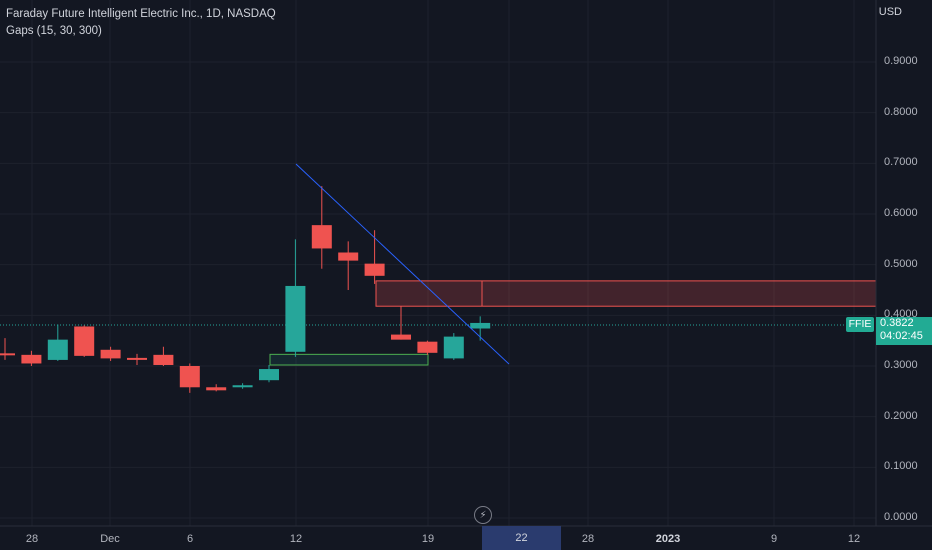  Describe the element at coordinates (428, 539) in the screenshot. I see `time-tick-label: 19` at that location.